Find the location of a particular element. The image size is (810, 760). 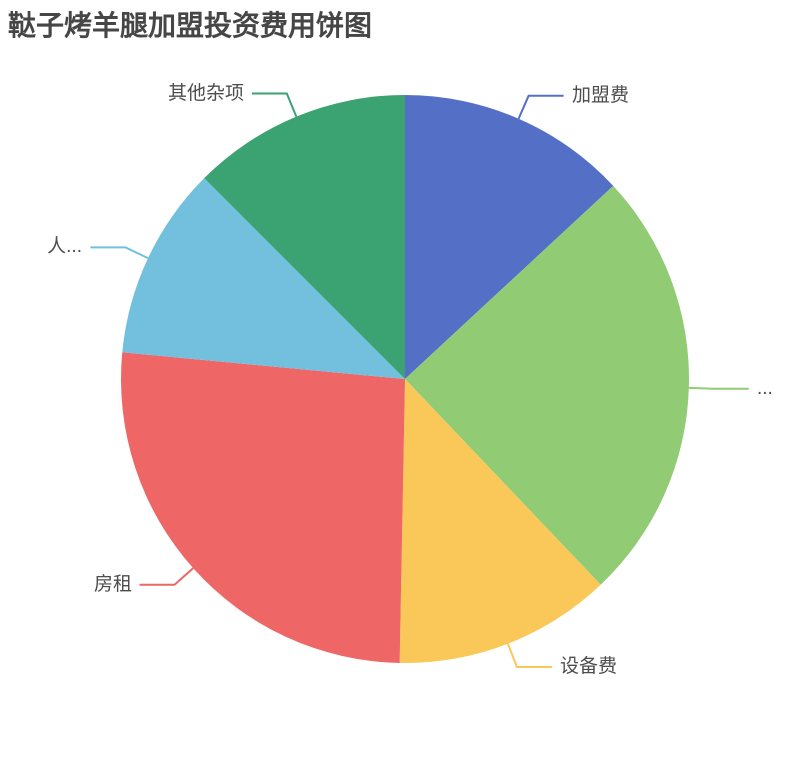

pie-label: 设备费 is located at coordinates (589, 666).